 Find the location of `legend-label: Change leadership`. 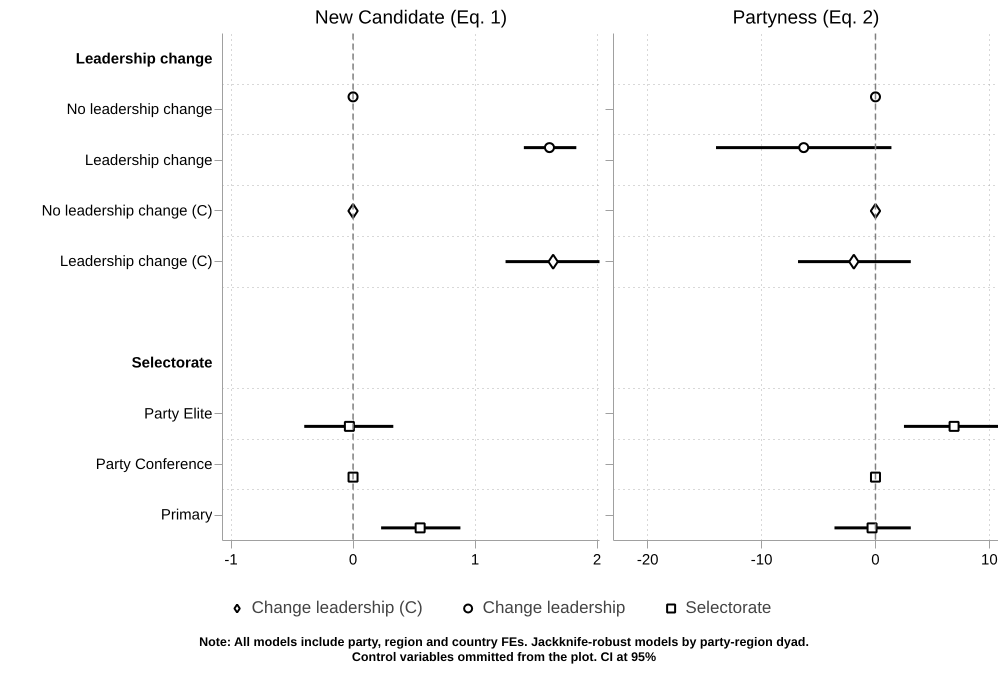

legend-label: Change leadership is located at coordinates (554, 608).